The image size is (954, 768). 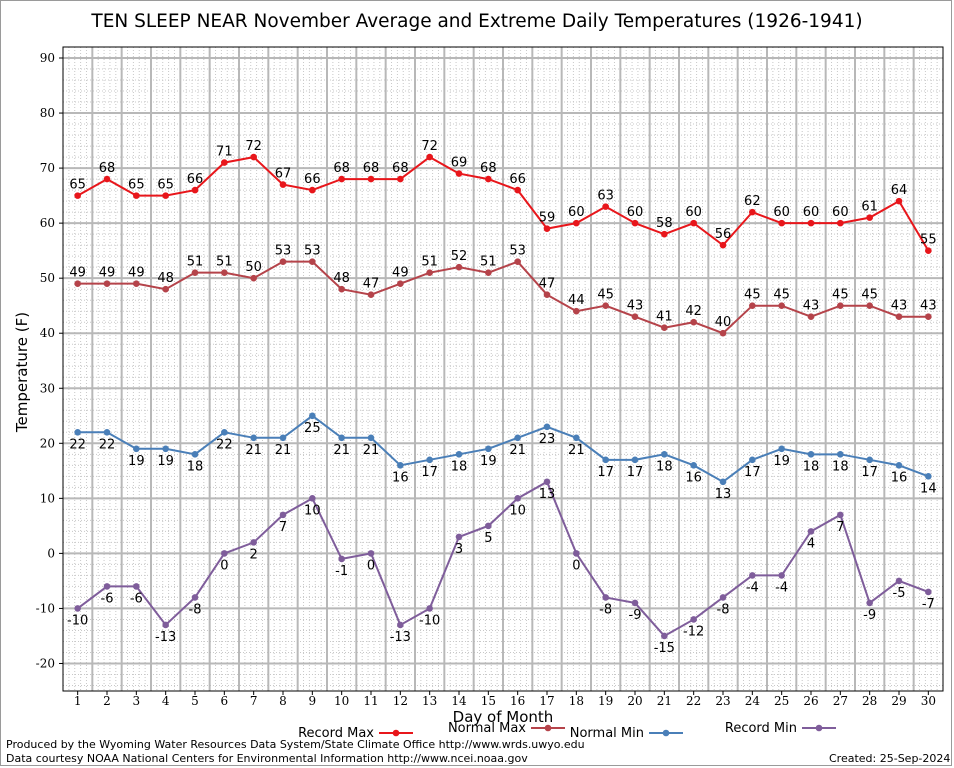 I want to click on x-tick-label: 13, so click(x=429, y=701).